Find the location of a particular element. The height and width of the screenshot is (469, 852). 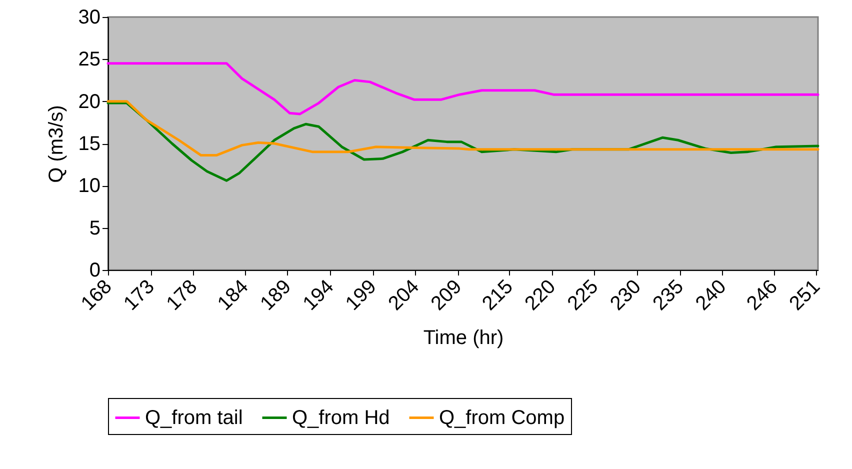

x-tick-label: 189 is located at coordinates (276, 295).